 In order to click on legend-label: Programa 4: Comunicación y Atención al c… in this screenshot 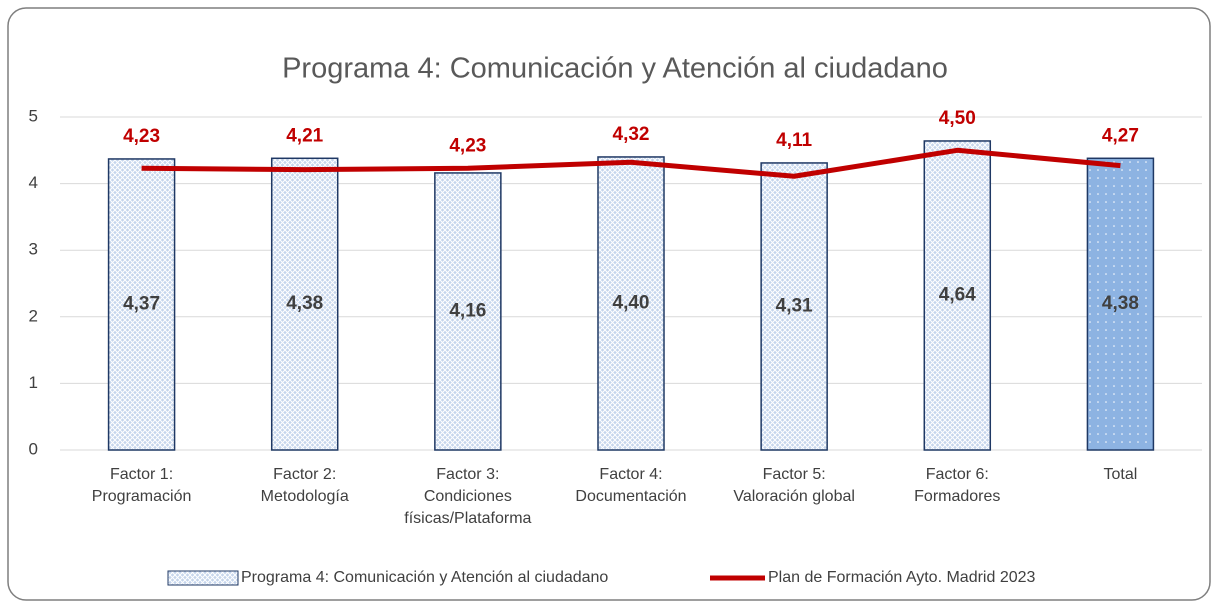, I will do `click(424, 577)`.